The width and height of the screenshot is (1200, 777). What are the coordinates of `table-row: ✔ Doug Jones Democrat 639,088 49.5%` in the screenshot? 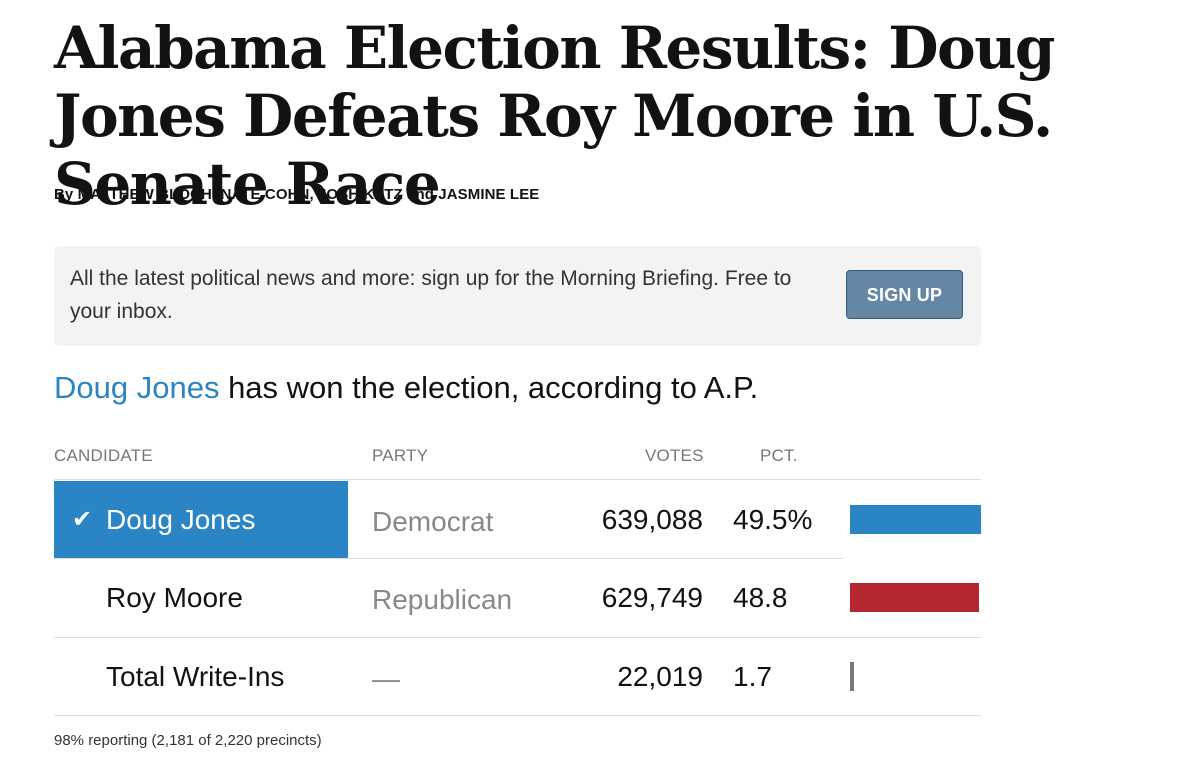 It's located at (517, 520).